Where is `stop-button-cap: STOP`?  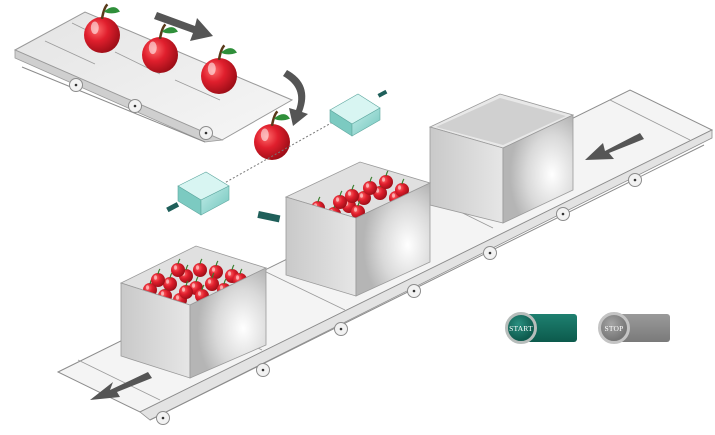 stop-button-cap: STOP is located at coordinates (614, 328).